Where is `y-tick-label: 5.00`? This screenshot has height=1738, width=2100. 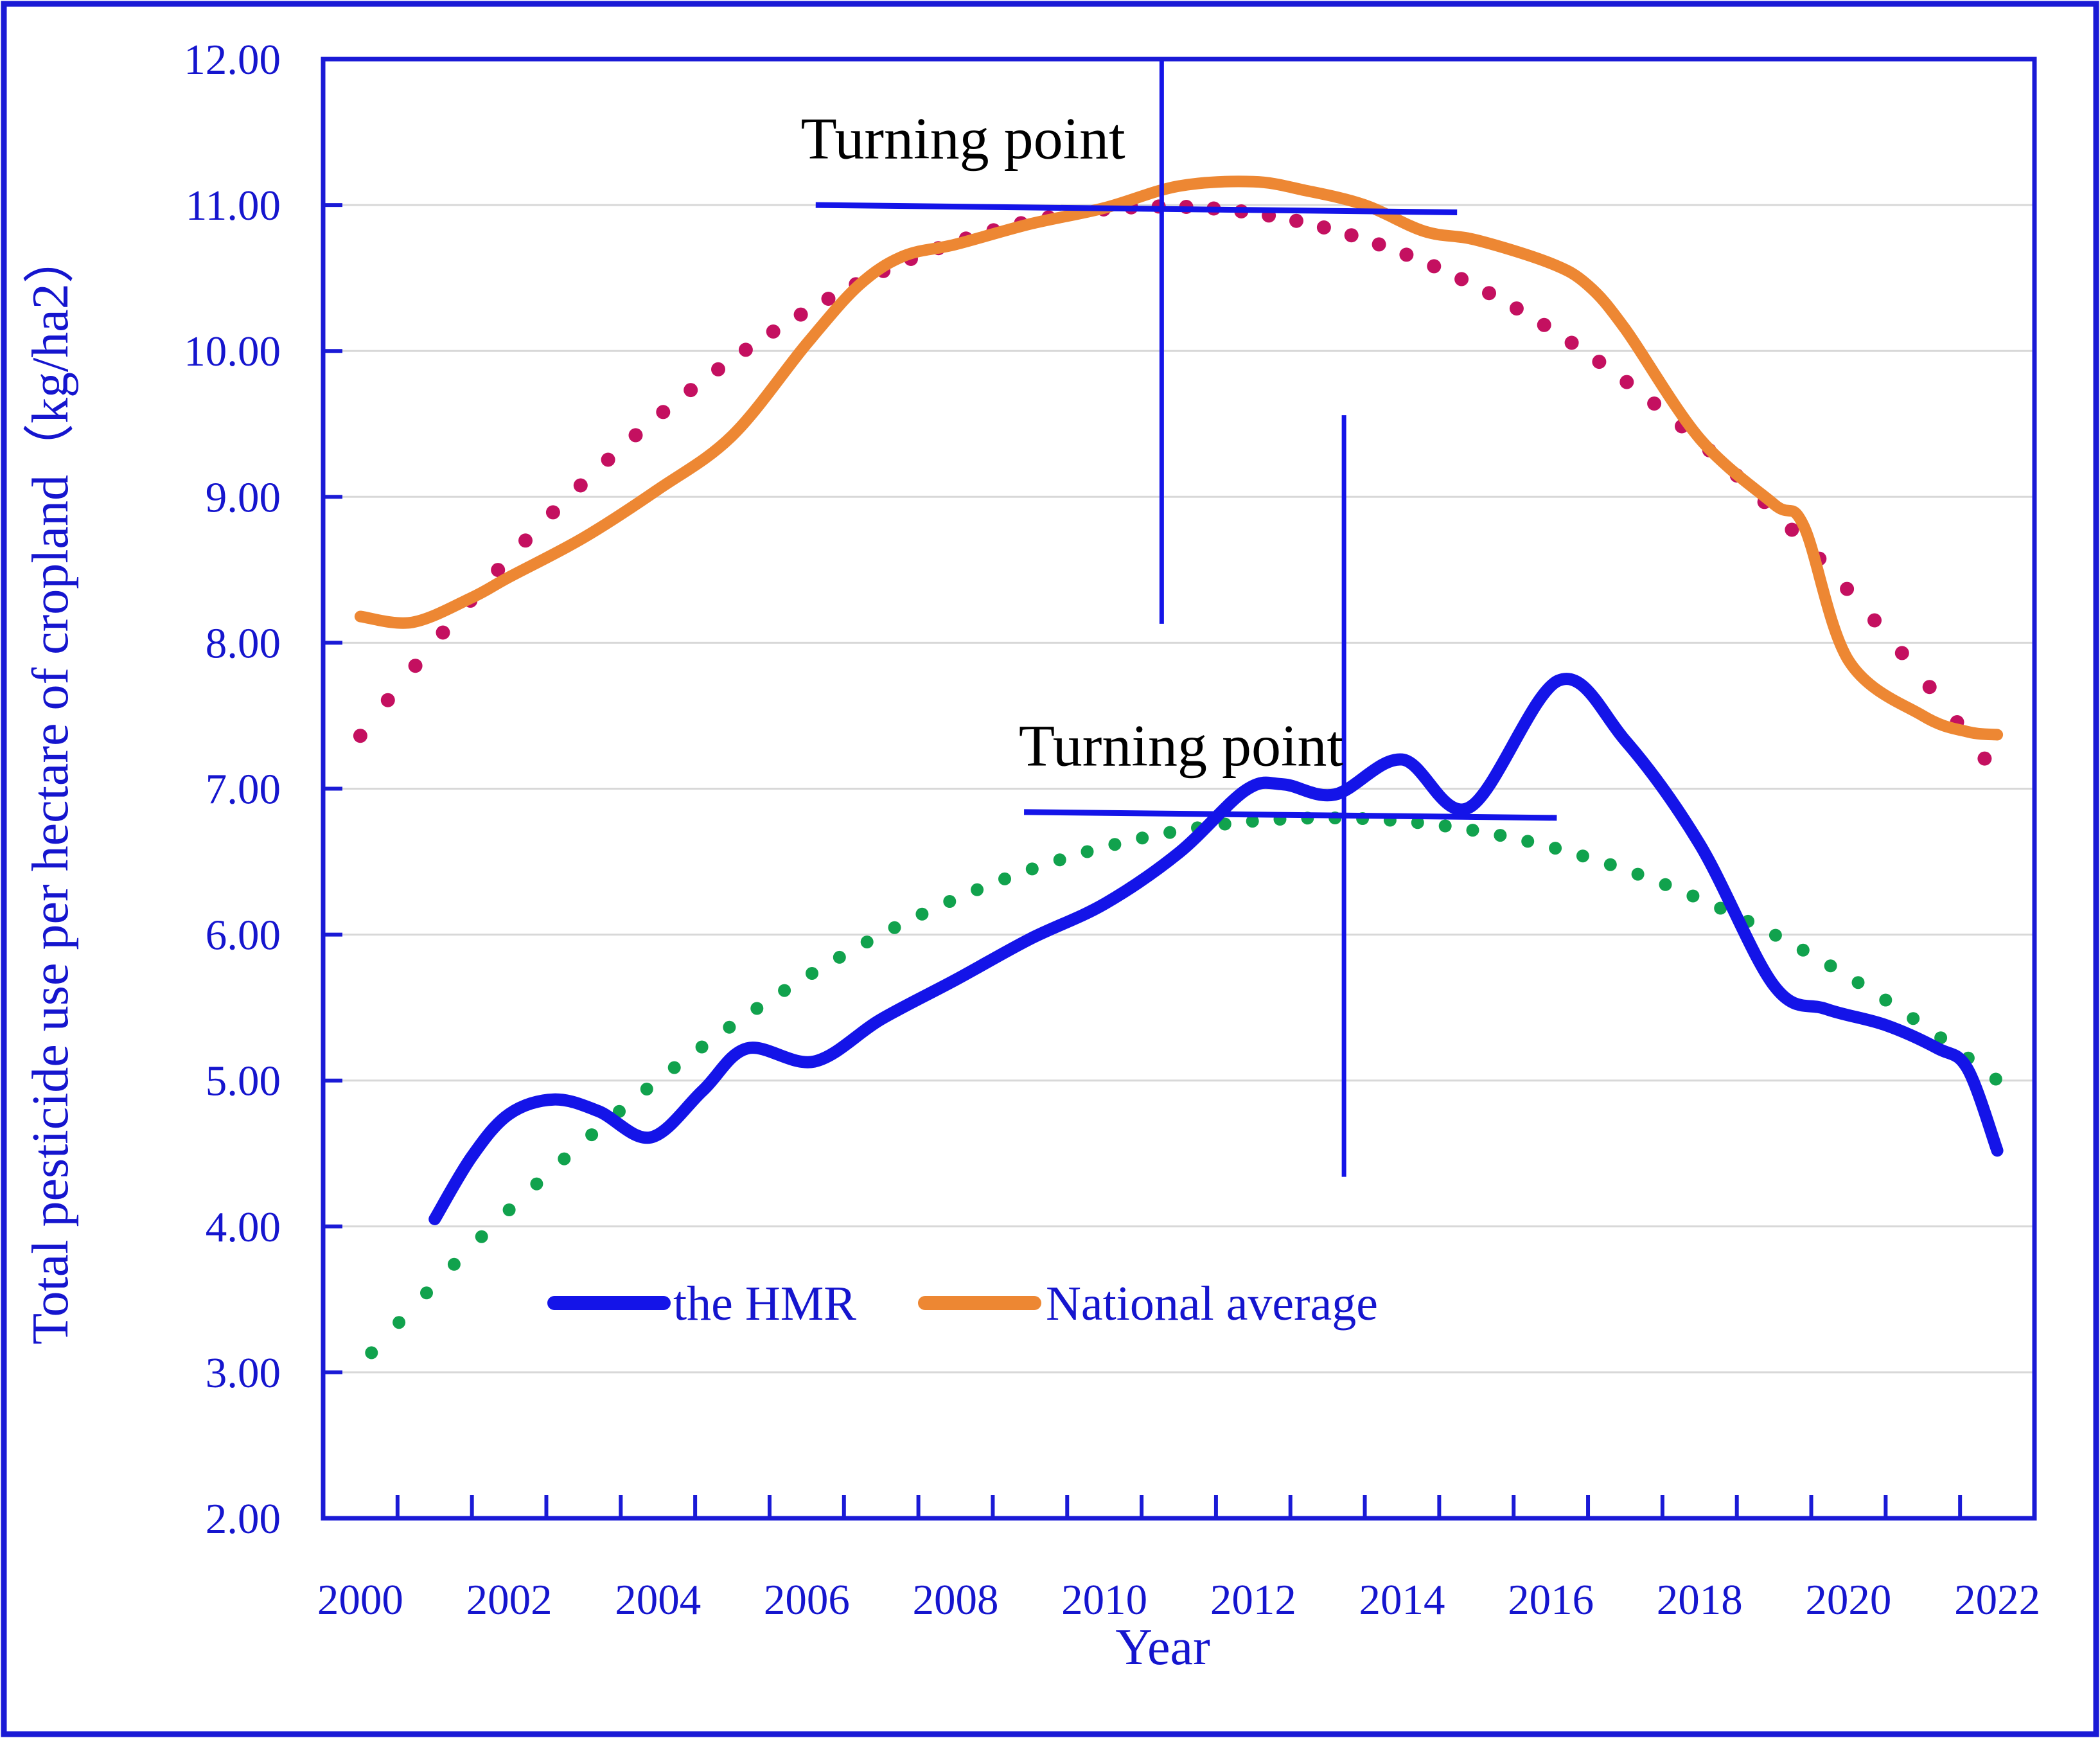
y-tick-label: 5.00 is located at coordinates (243, 1081).